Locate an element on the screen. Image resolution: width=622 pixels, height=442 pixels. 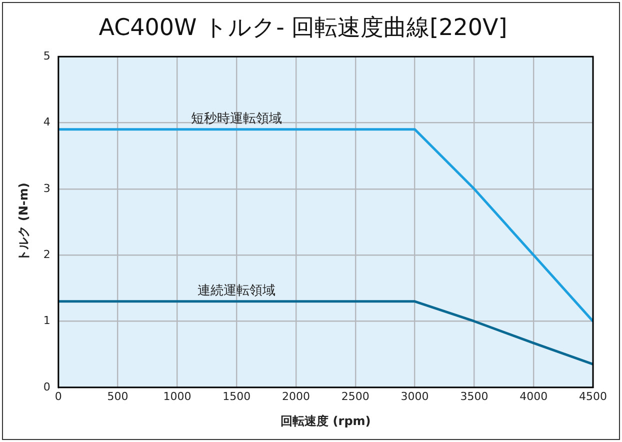
x-tick-label: 1500 is located at coordinates (236, 396).